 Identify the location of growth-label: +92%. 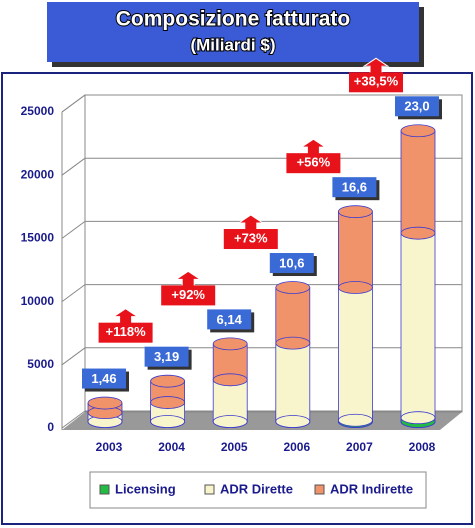
(188, 294).